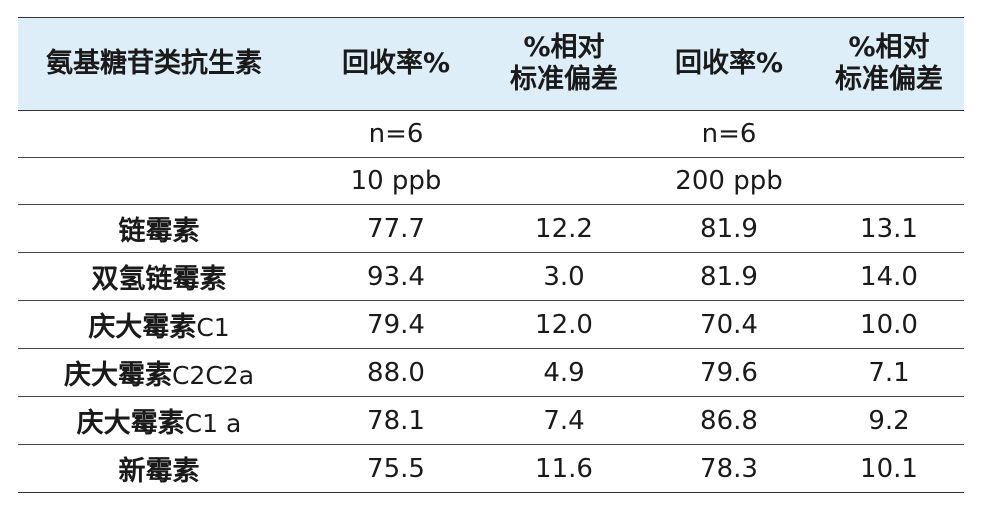 Image resolution: width=994 pixels, height=514 pixels. I want to click on rsd-200ppb-cell: 10.1, so click(889, 468).